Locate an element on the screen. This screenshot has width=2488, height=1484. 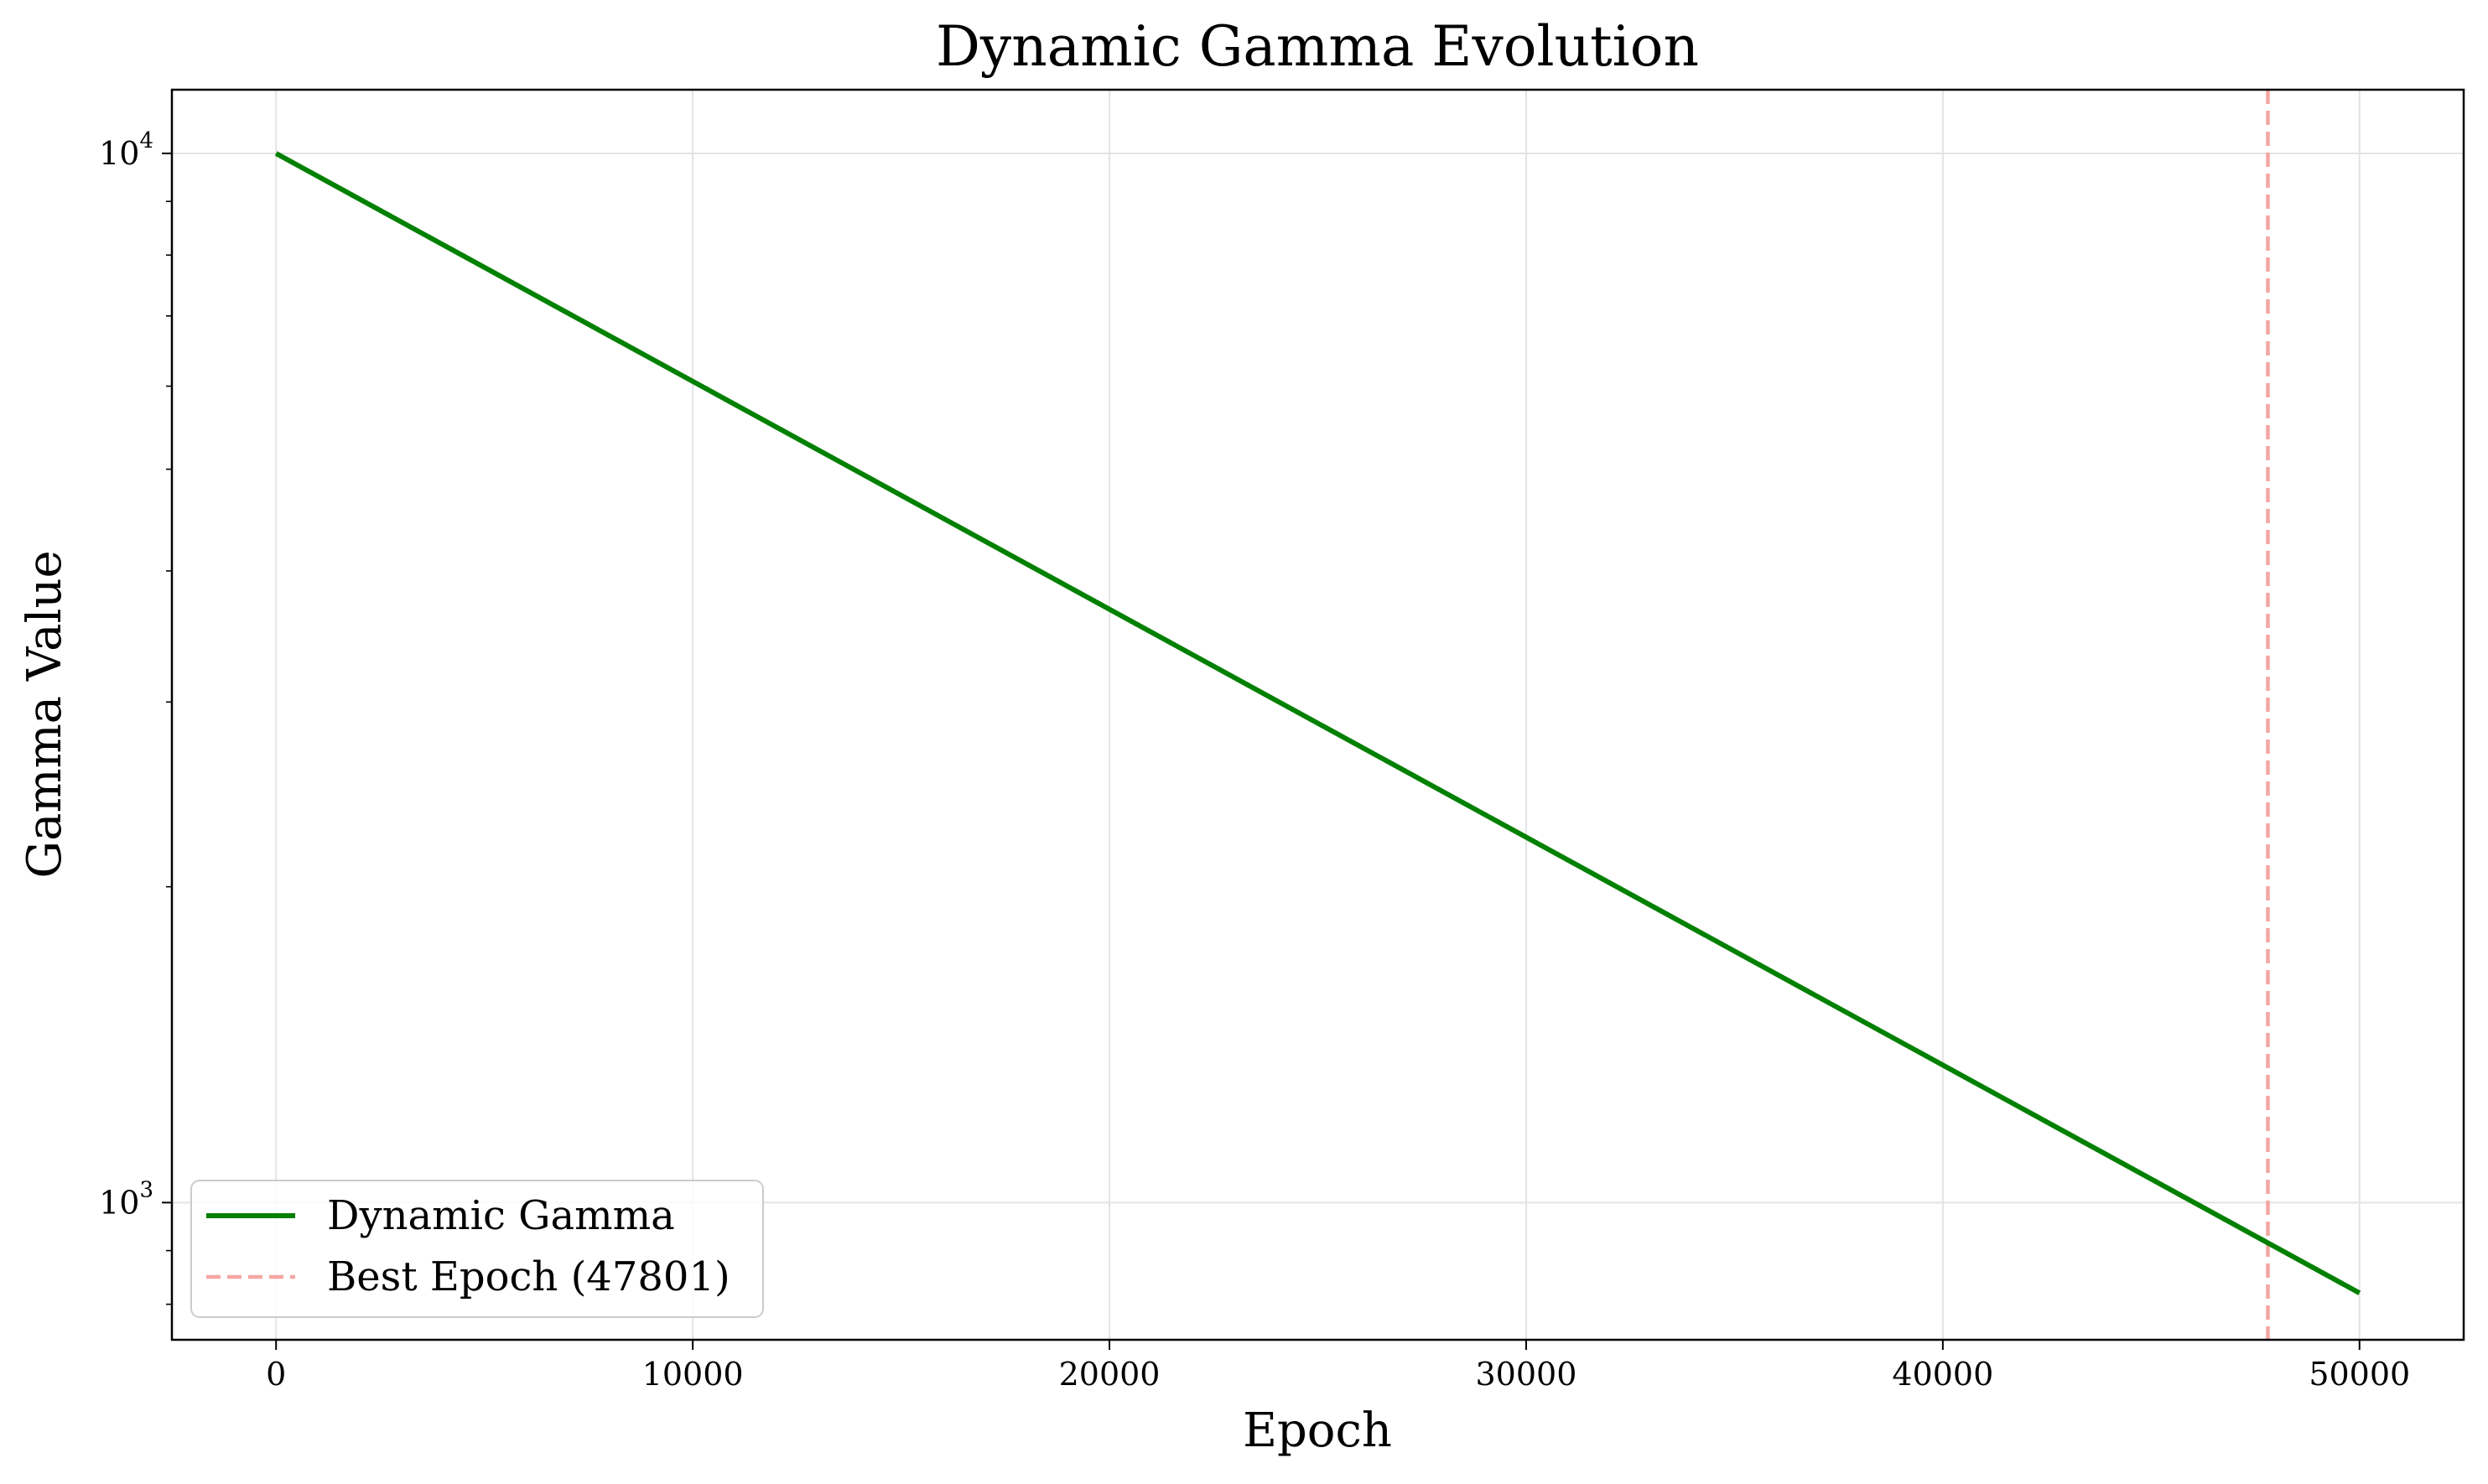
x-tick-label: 20000 is located at coordinates (1110, 1374).